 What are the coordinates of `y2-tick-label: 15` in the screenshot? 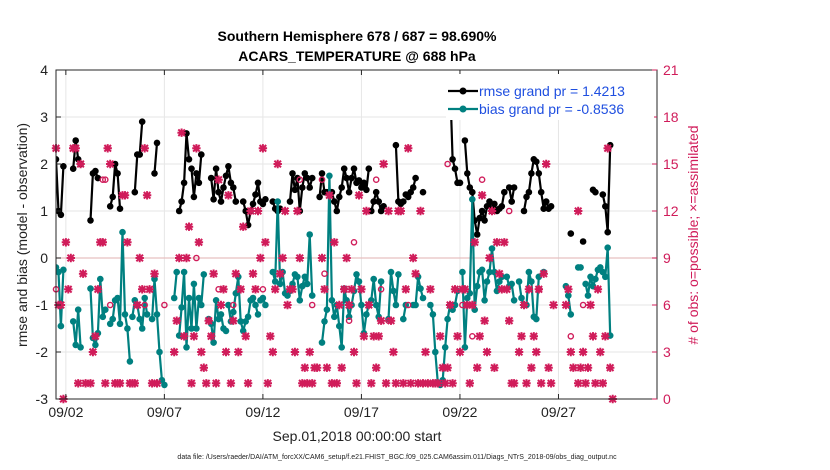 It's located at (671, 164).